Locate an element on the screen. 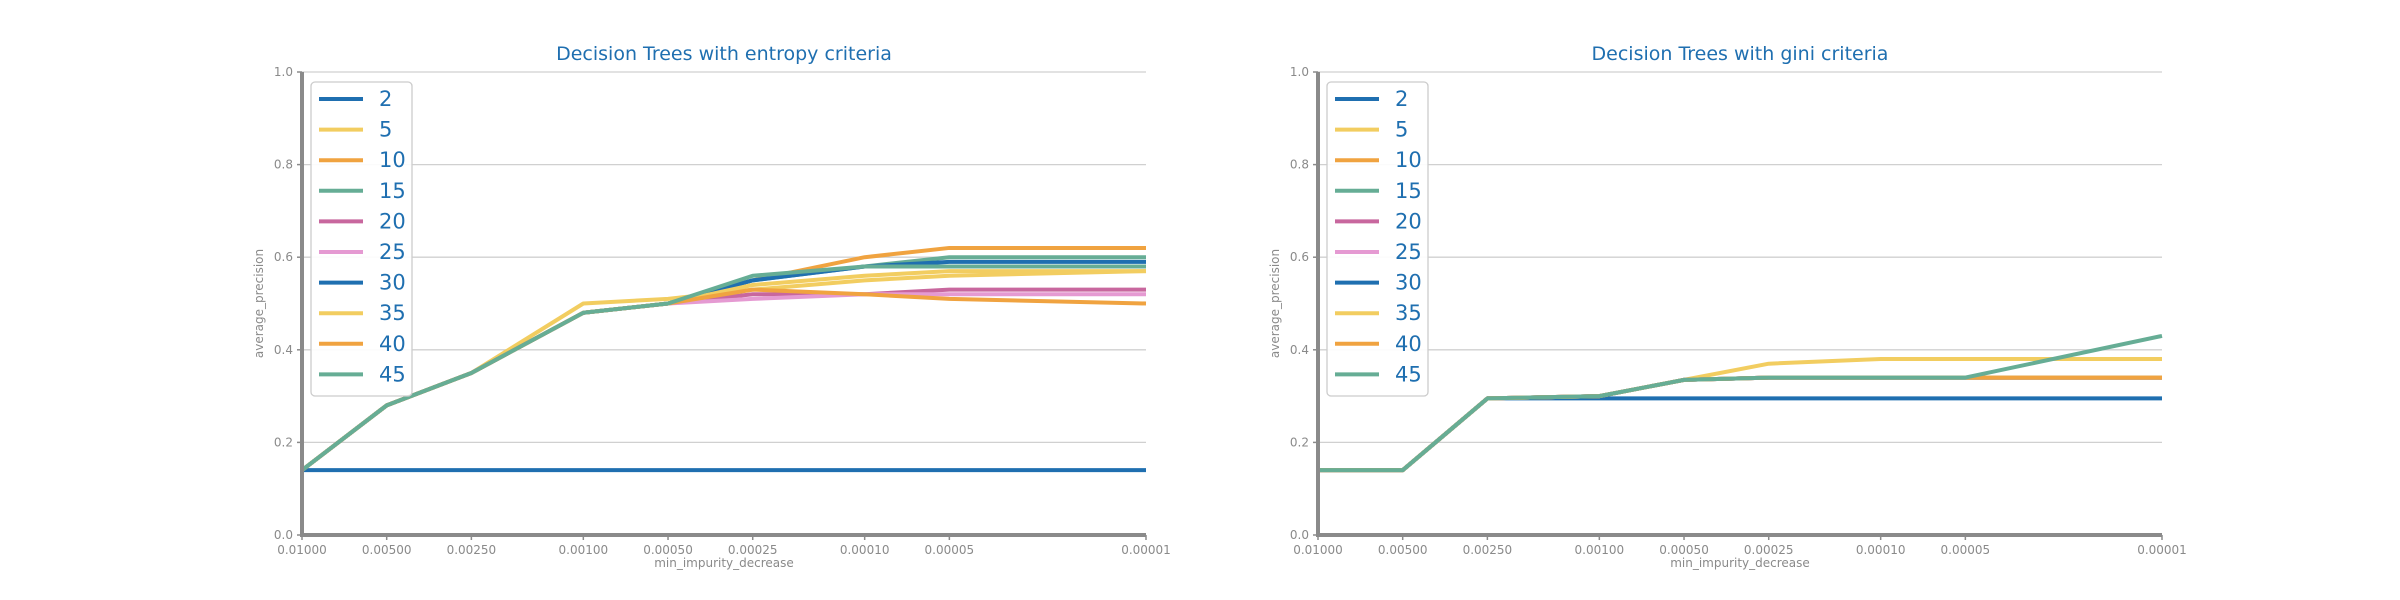 The image size is (2400, 600). gini-series-lines is located at coordinates (1740, 403).